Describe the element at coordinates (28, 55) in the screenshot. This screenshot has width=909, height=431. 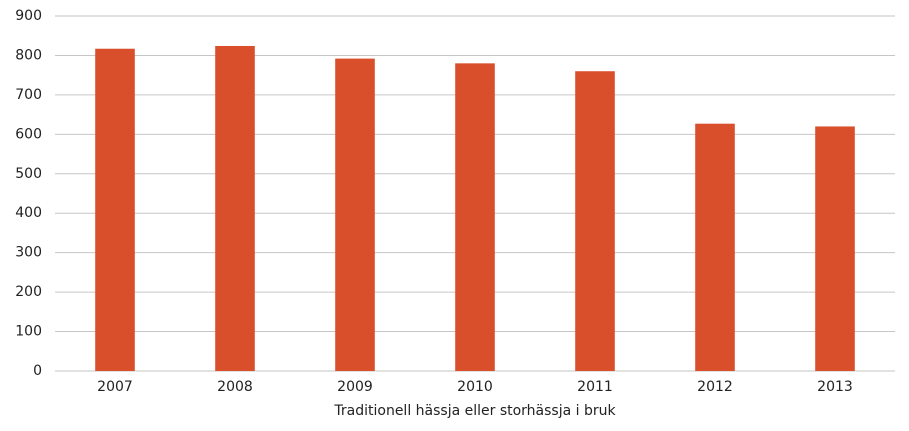
I see `y-tick-label: 800` at that location.